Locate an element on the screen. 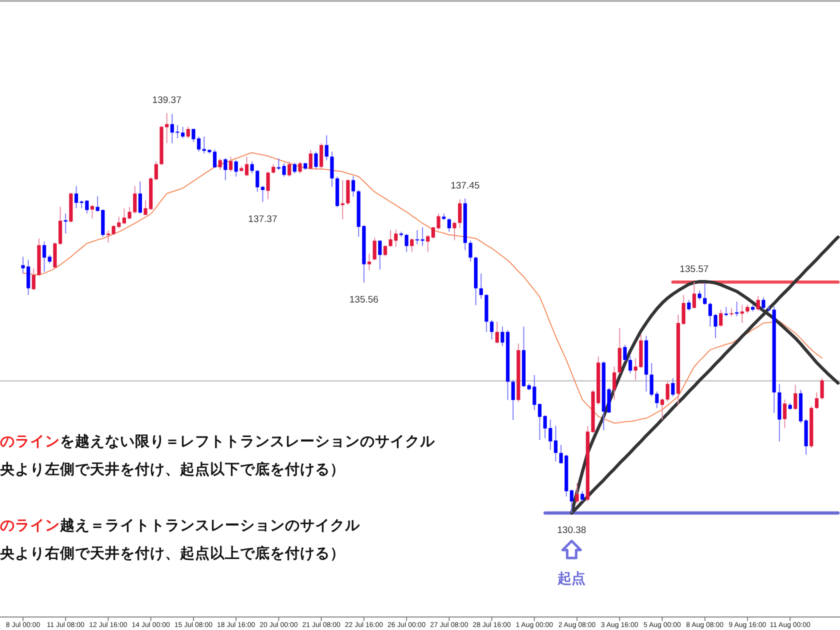  annotation: 137.45 is located at coordinates (465, 186).